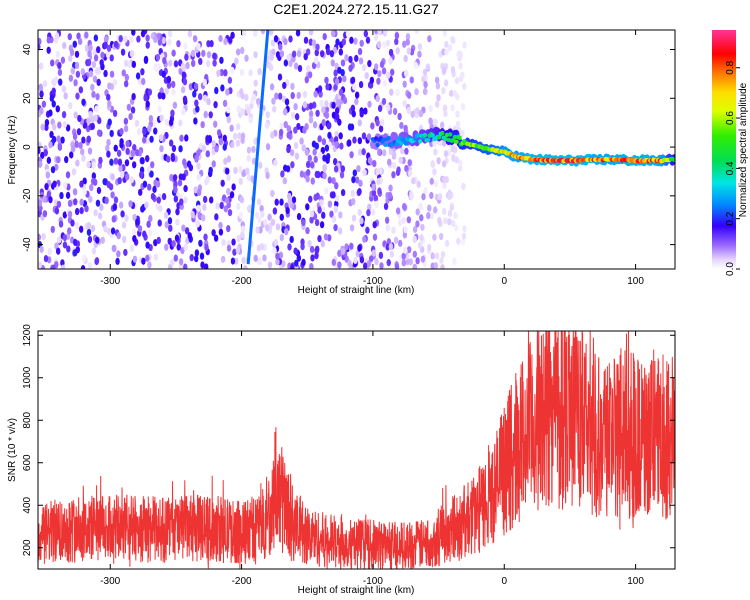 The image size is (750, 600). Describe the element at coordinates (504, 581) in the screenshot. I see `snr-x-tick-label: 0` at that location.